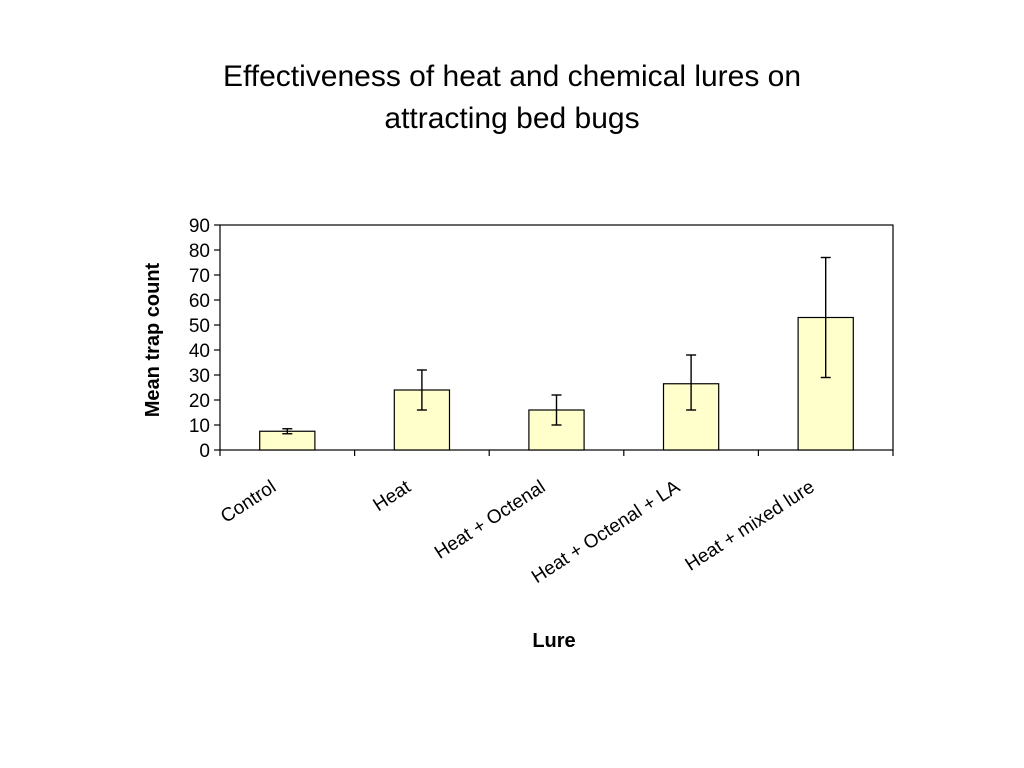 The width and height of the screenshot is (1024, 768). Describe the element at coordinates (512, 118) in the screenshot. I see `chart-title-line-2: attracting bed bugs` at that location.